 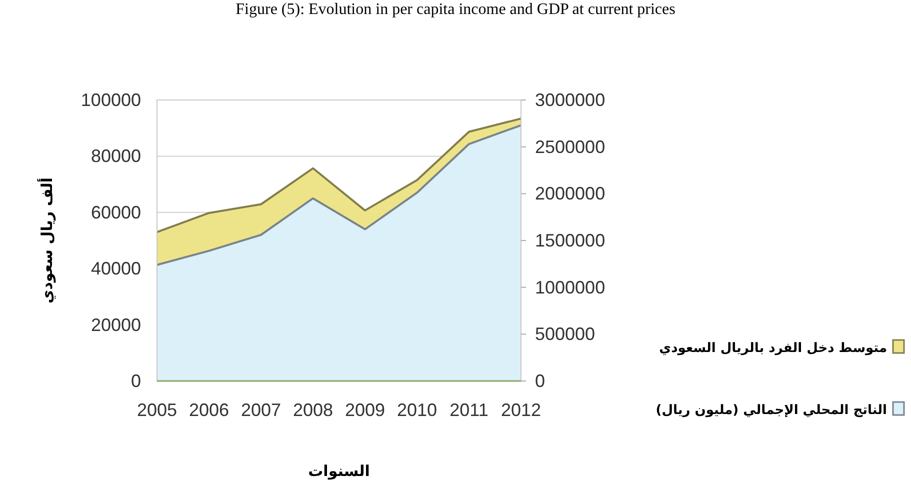 What do you see at coordinates (570, 194) in the screenshot?
I see `y2-tick-label: 2000000` at bounding box center [570, 194].